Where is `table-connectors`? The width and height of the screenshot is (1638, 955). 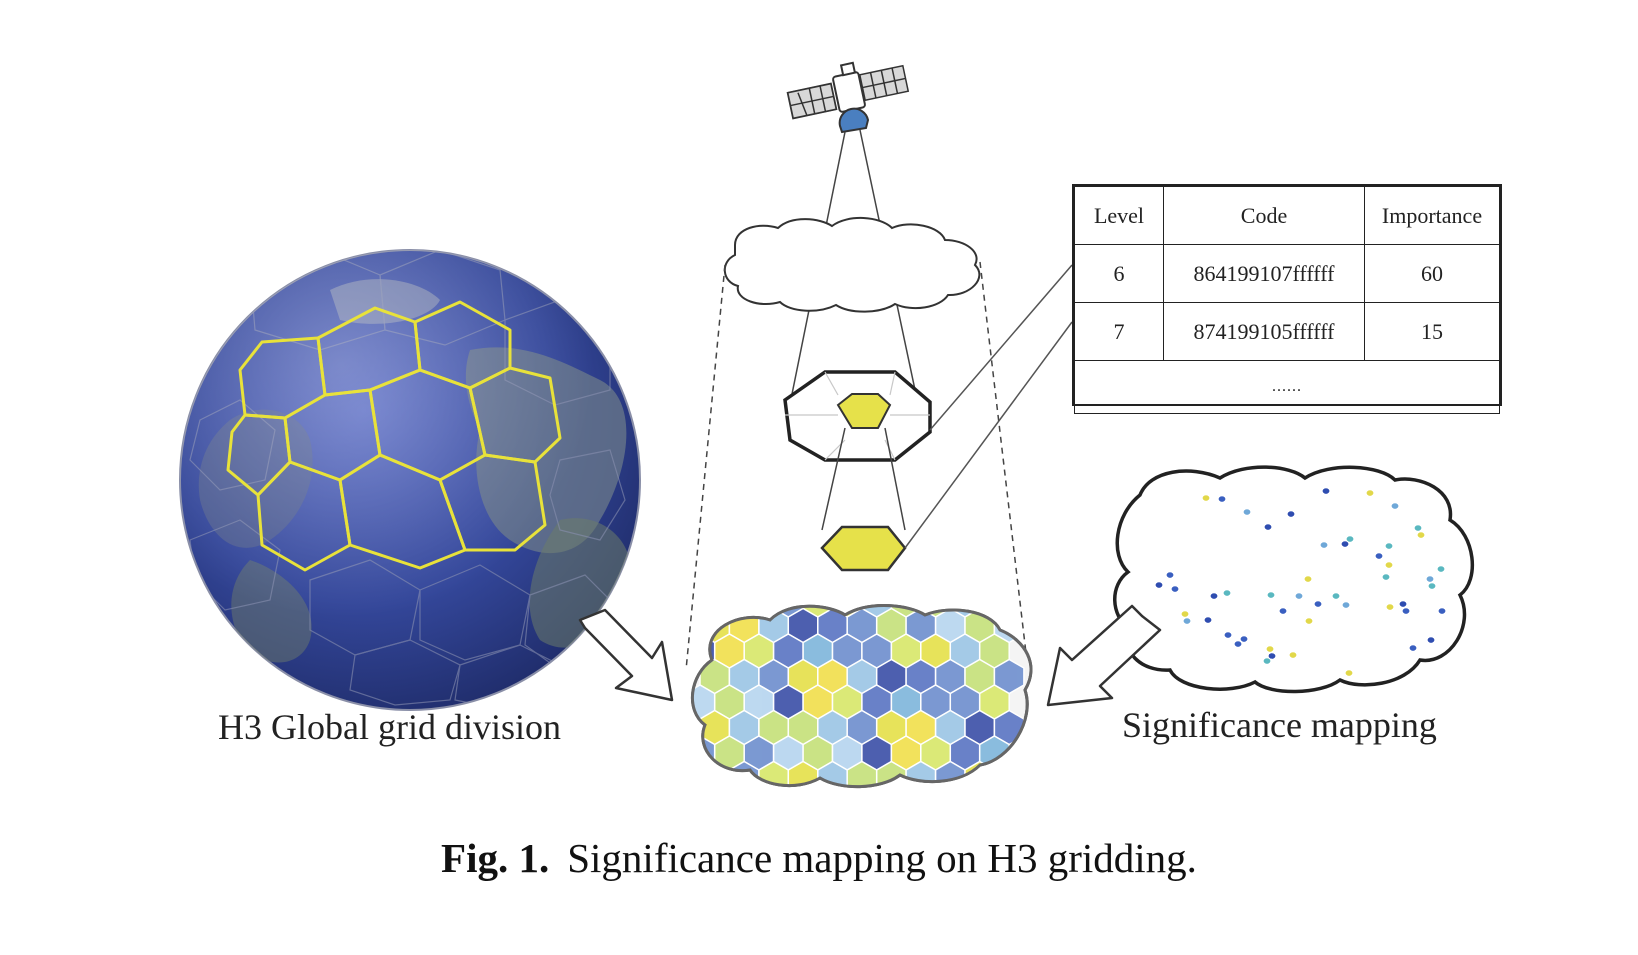 table-connectors is located at coordinates (988, 406).